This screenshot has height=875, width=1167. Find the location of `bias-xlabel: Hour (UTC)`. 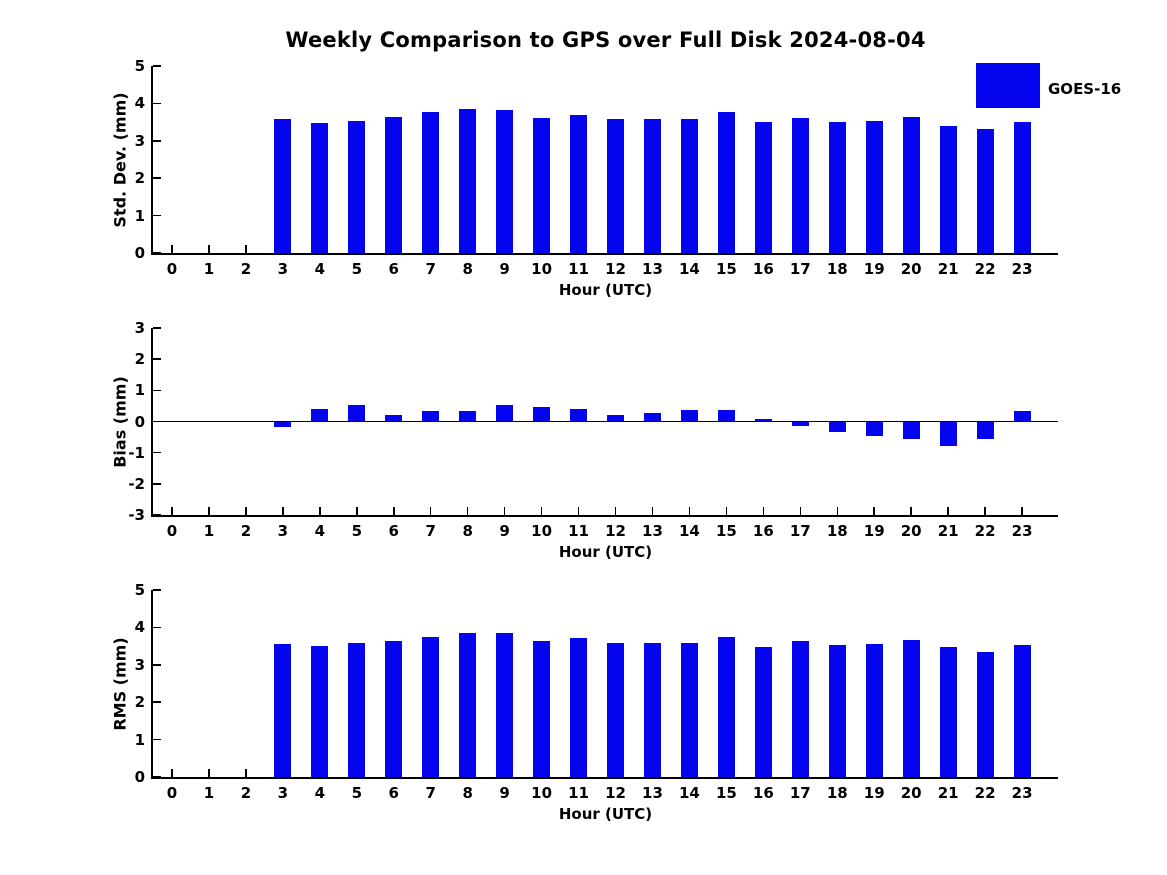

bias-xlabel: Hour (UTC) is located at coordinates (605, 552).